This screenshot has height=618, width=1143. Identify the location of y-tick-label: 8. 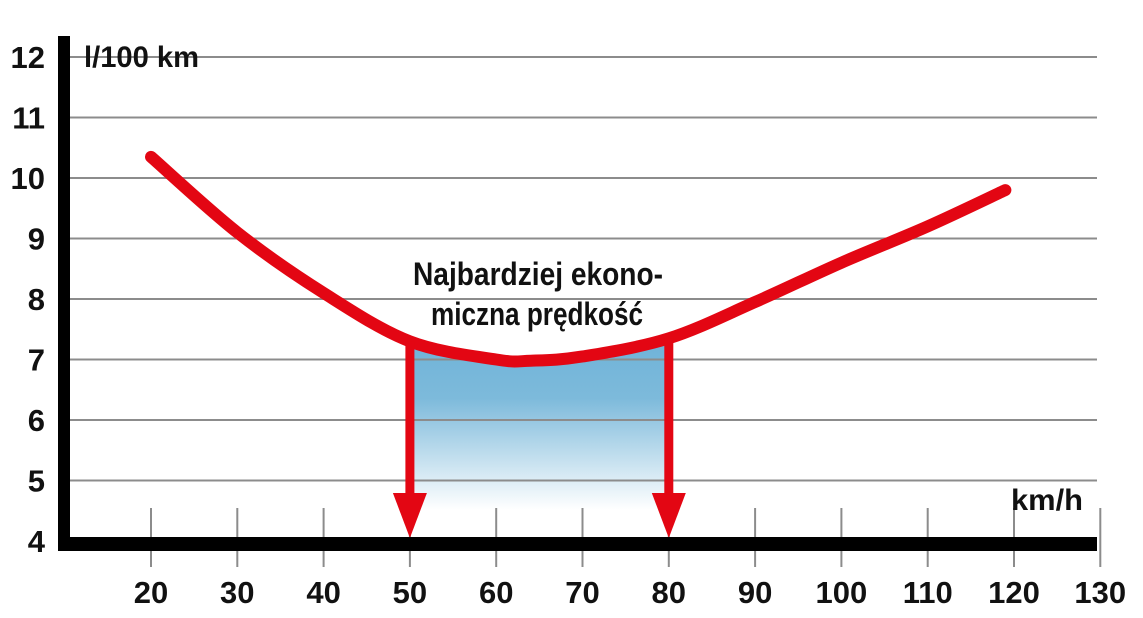
(36, 299).